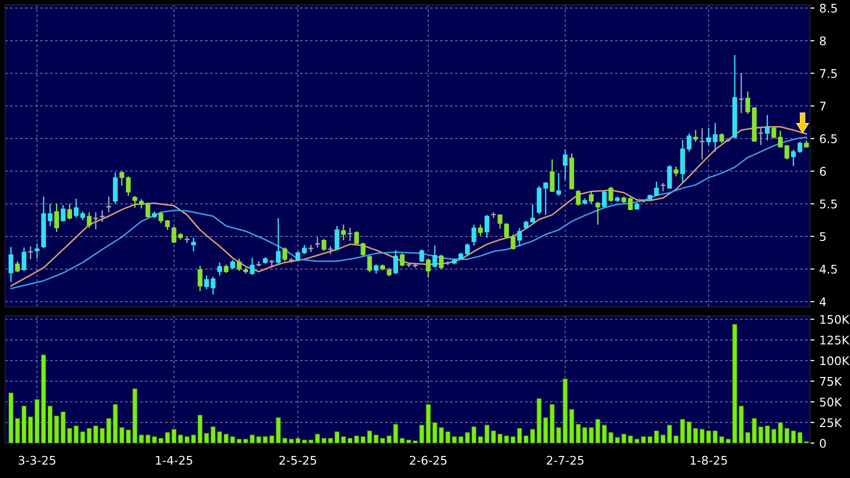 The height and width of the screenshot is (478, 850). What do you see at coordinates (831, 423) in the screenshot?
I see `y-tick-label: 25K` at bounding box center [831, 423].